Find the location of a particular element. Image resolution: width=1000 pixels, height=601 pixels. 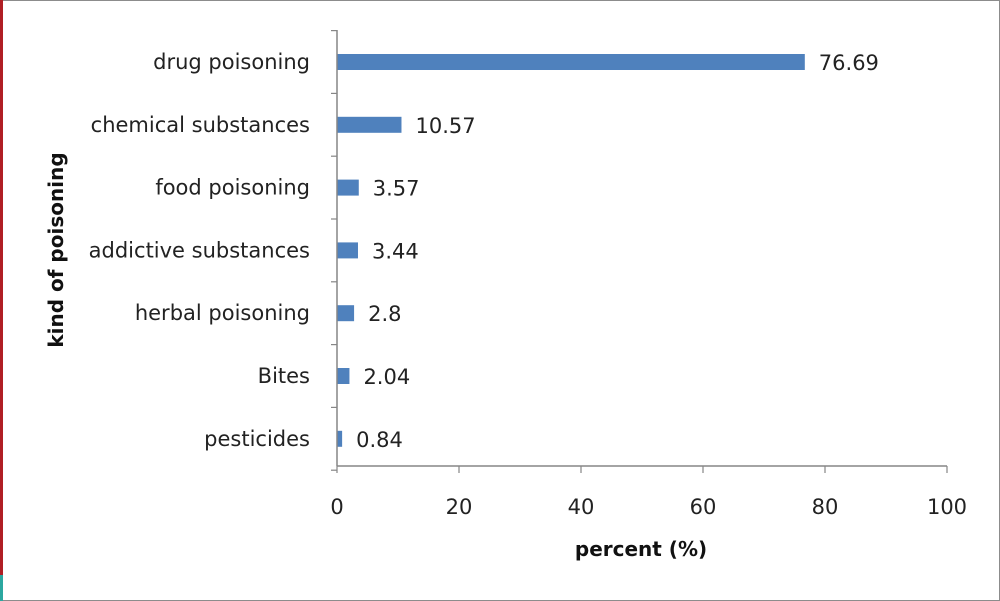

x-tick-label: 100 is located at coordinates (947, 507).